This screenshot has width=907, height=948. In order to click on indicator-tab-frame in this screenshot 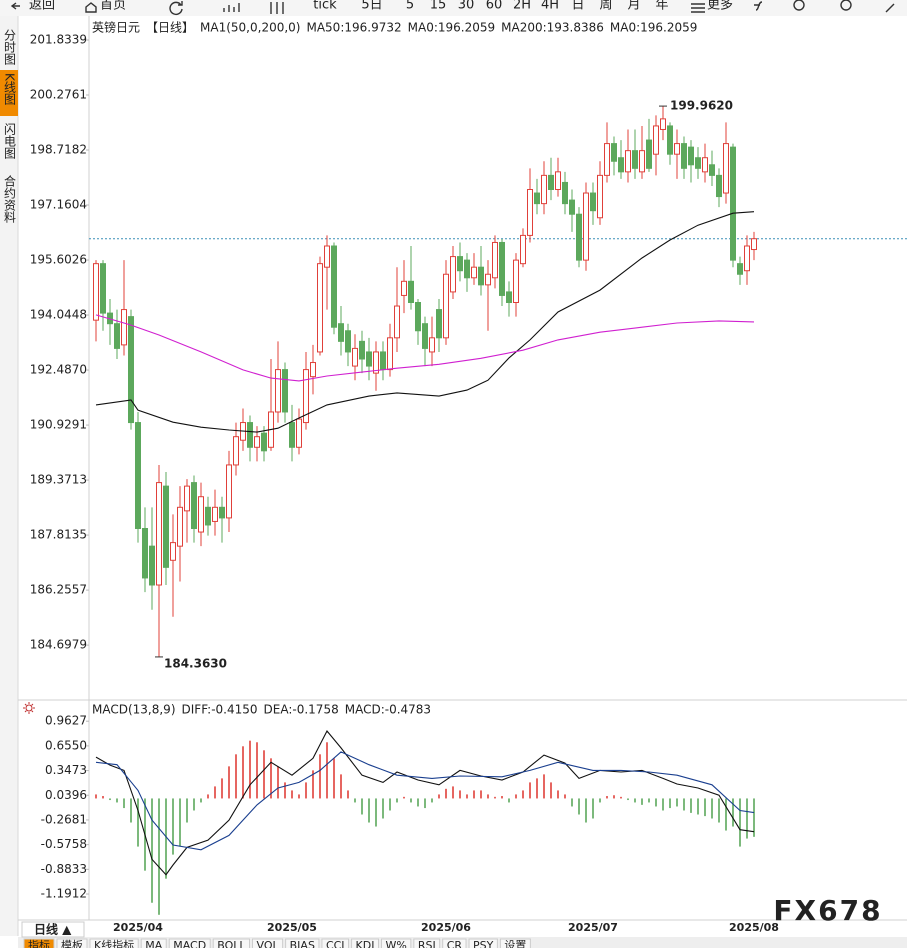, I will do `click(302, 943)`.